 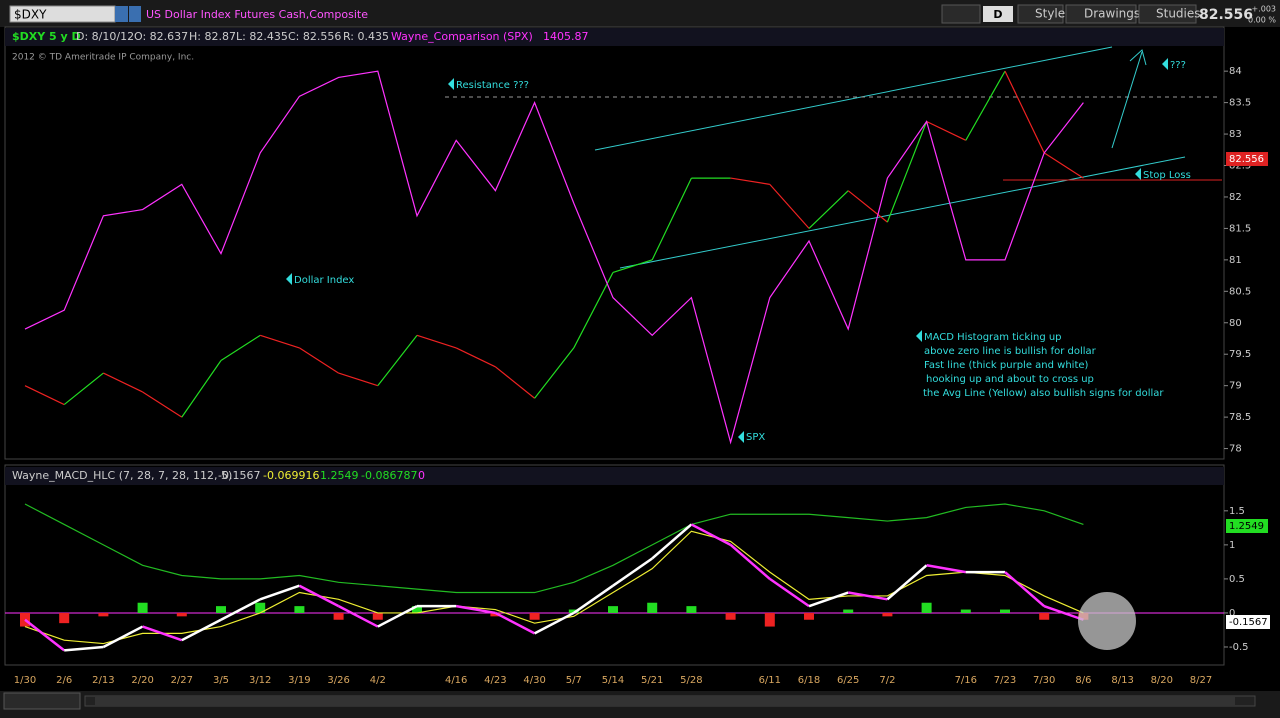 I want to click on x-tick-label: 3/5, so click(x=221, y=680).